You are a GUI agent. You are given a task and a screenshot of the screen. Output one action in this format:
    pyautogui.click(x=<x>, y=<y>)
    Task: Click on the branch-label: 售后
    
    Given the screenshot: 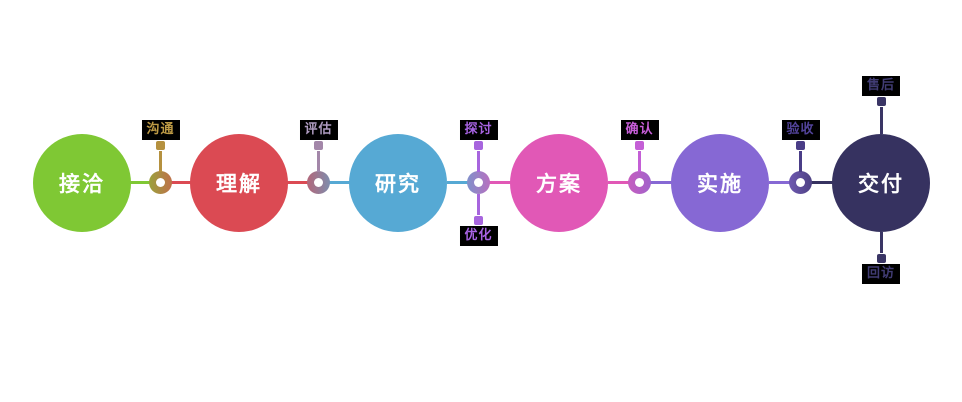 What is the action you would take?
    pyautogui.click(x=881, y=86)
    